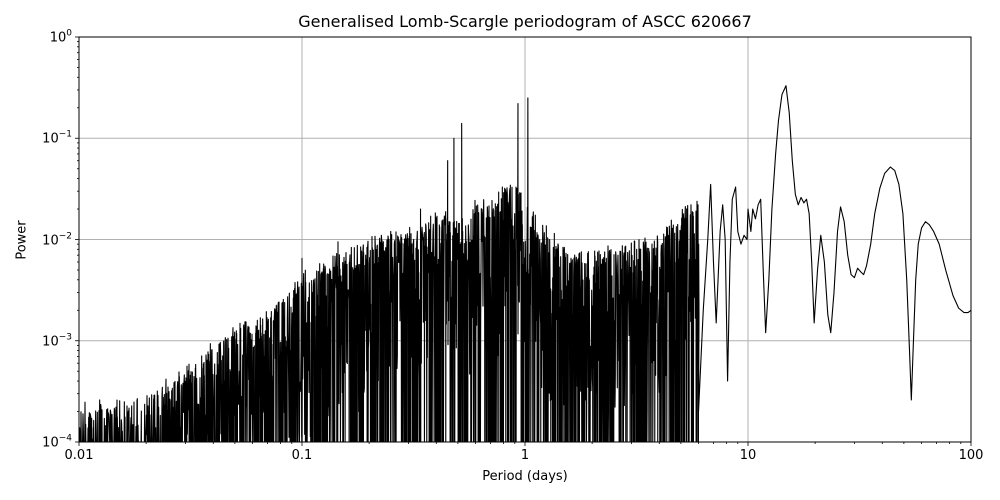 Image resolution: width=1000 pixels, height=500 pixels. I want to click on y-tick-label: 10⁰, so click(60, 37).